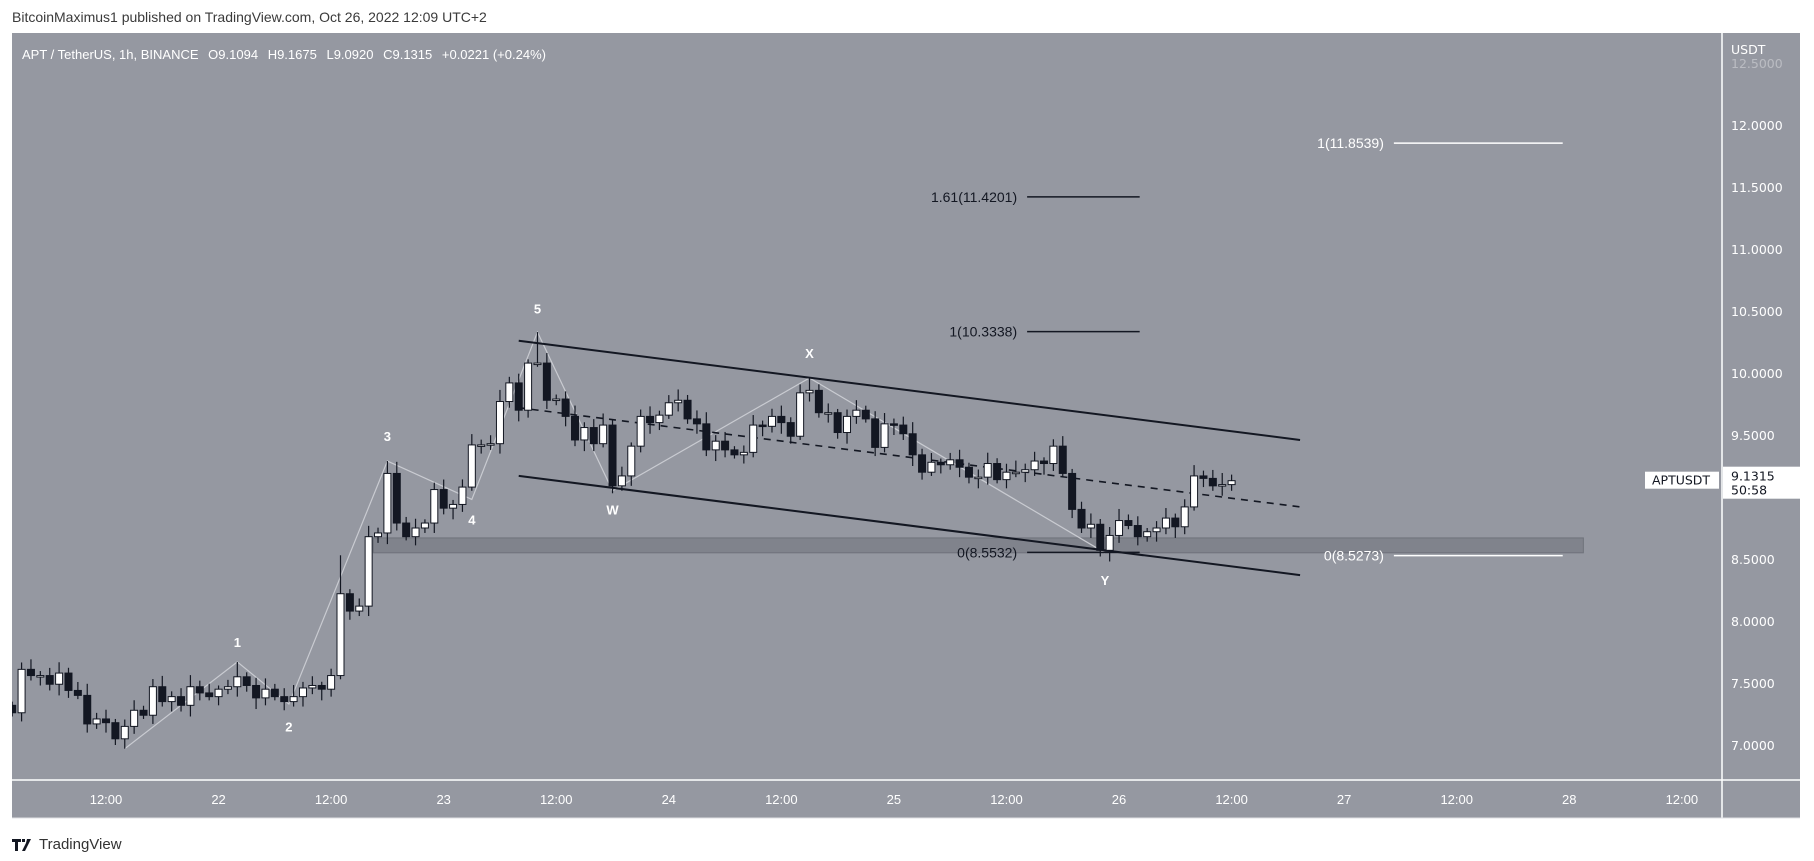 The image size is (1814, 861). Describe the element at coordinates (1761, 406) in the screenshot. I see `price-axis` at that location.